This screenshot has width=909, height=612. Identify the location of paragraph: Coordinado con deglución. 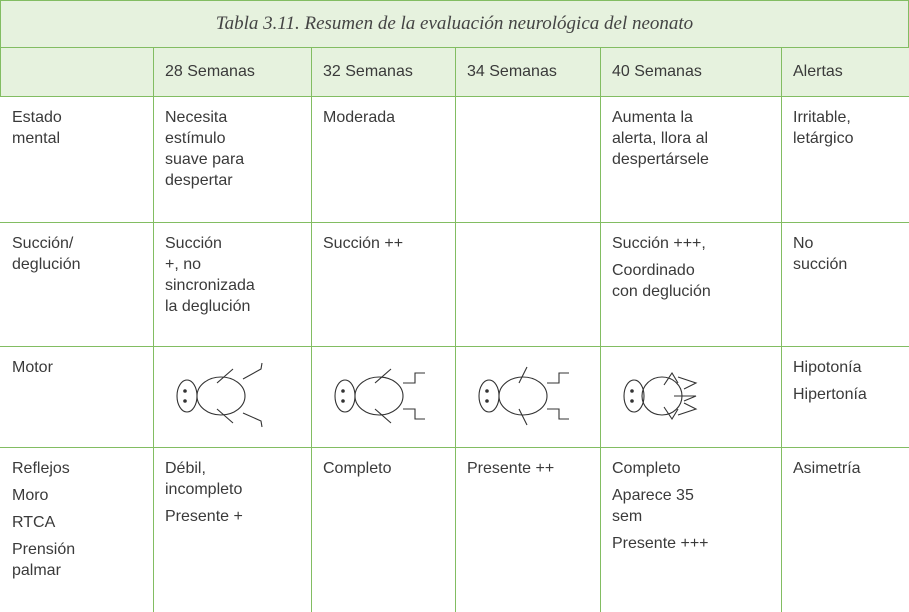
(661, 281).